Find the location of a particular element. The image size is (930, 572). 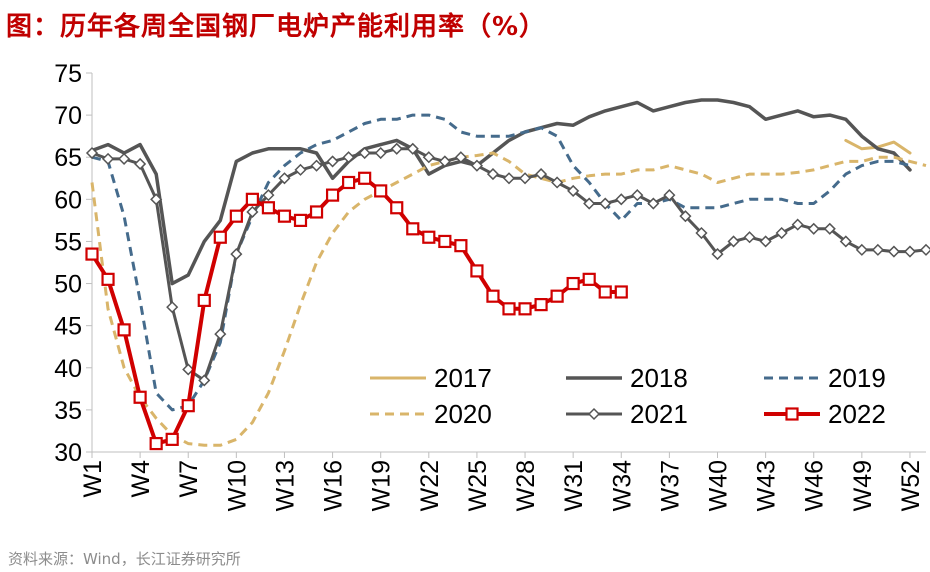

x-tick-label: W31 is located at coordinates (574, 485).